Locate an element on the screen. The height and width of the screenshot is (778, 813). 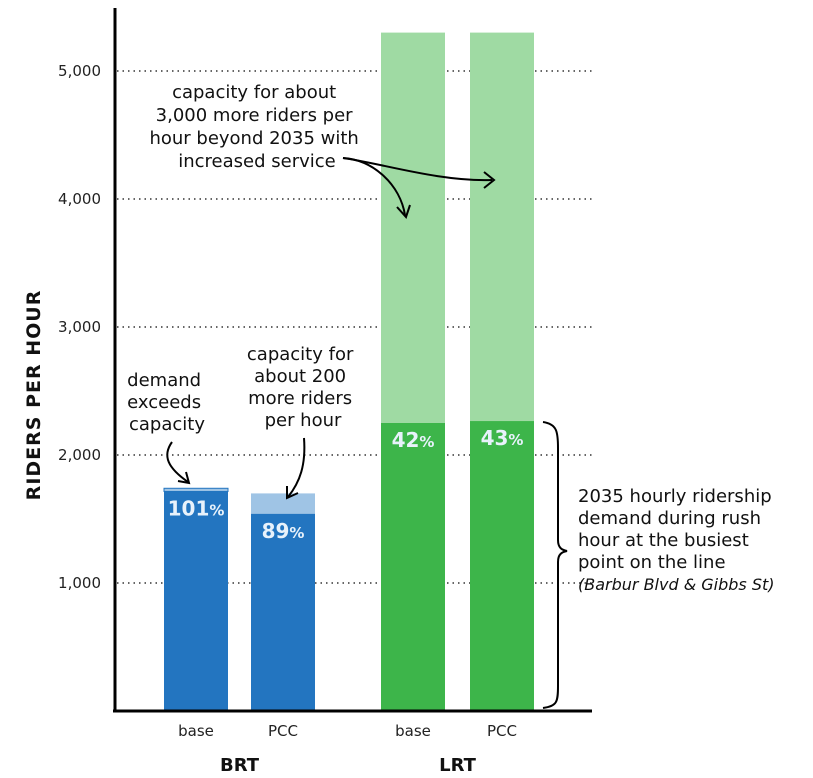
y-tick-label: 4,000 is located at coordinates (79, 199).